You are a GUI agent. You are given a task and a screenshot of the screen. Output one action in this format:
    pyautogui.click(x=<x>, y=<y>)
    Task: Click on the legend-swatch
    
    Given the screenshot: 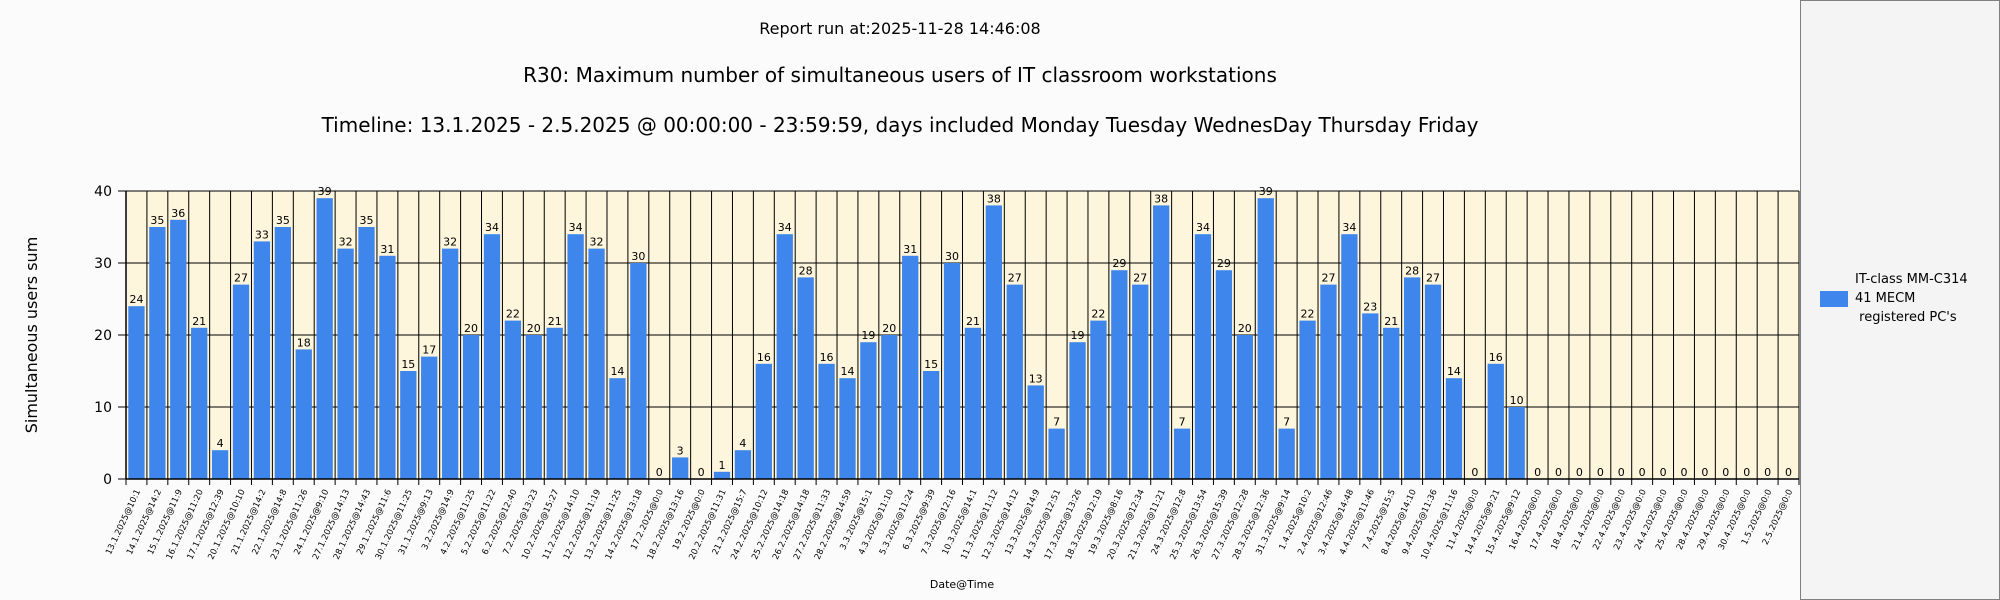 What is the action you would take?
    pyautogui.click(x=1834, y=299)
    